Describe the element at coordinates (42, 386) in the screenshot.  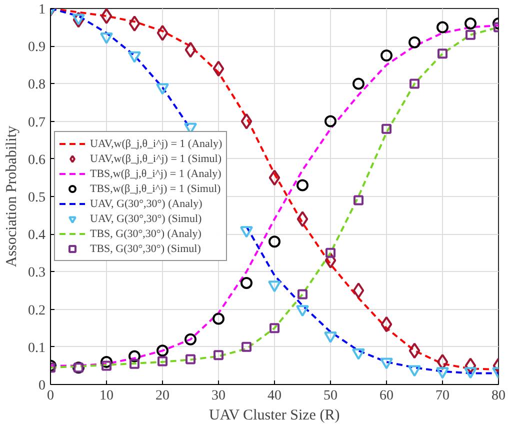
I see `y-tick-label: 0` at that location.